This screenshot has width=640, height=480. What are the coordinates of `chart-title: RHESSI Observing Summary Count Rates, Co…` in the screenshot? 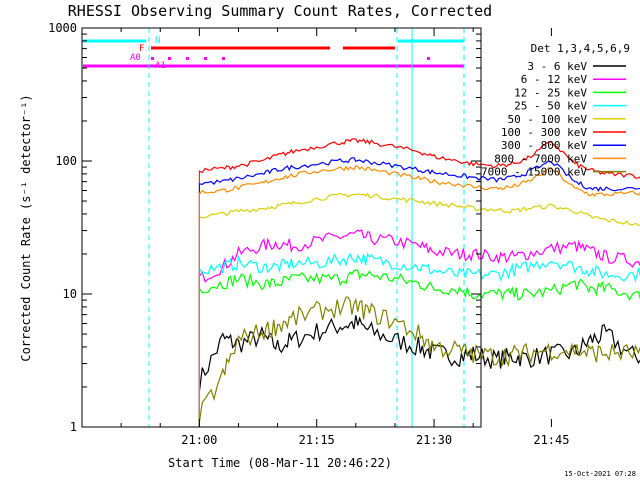 It's located at (280, 11).